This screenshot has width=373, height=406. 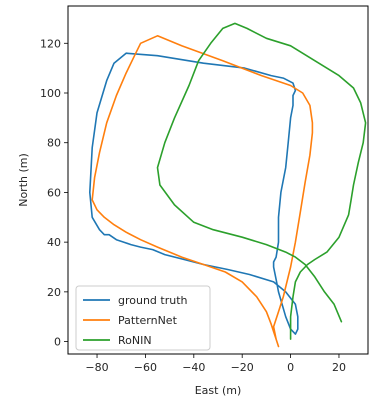 What do you see at coordinates (57, 342) in the screenshot?
I see `y-tick-label: 0` at bounding box center [57, 342].